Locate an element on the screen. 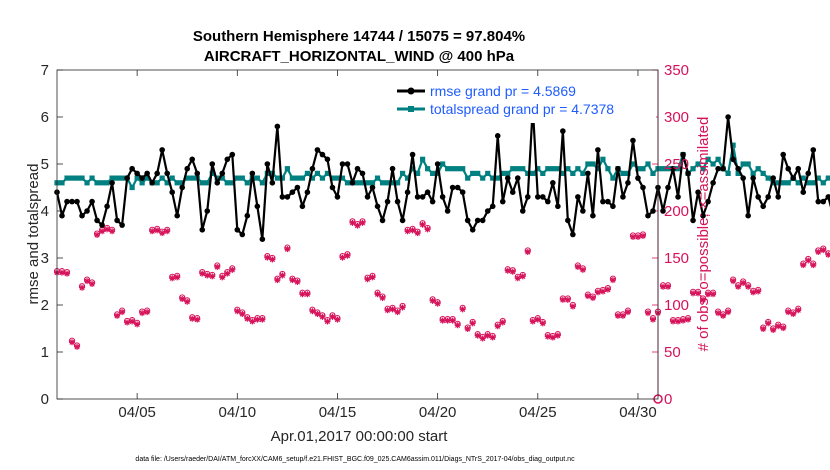 Image resolution: width=830 pixels, height=470 pixels. y-left-tick-label: 6 is located at coordinates (45, 117).